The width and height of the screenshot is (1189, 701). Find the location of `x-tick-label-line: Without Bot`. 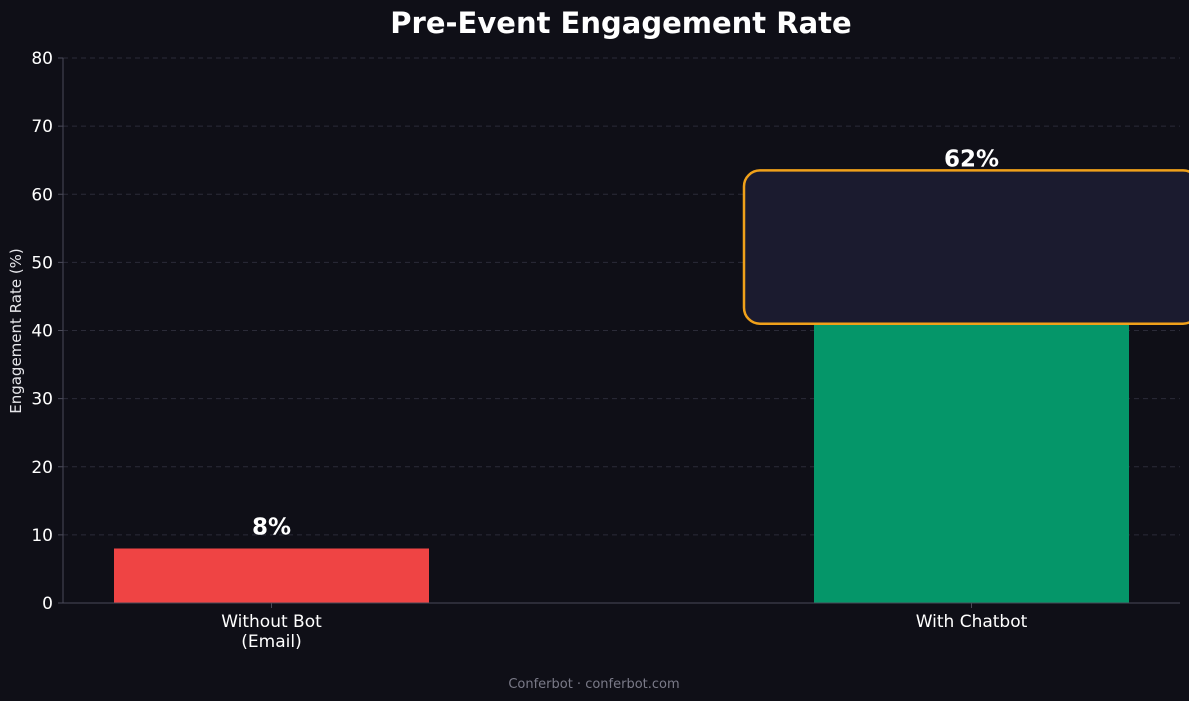

x-tick-label-line: Without Bot is located at coordinates (271, 622).